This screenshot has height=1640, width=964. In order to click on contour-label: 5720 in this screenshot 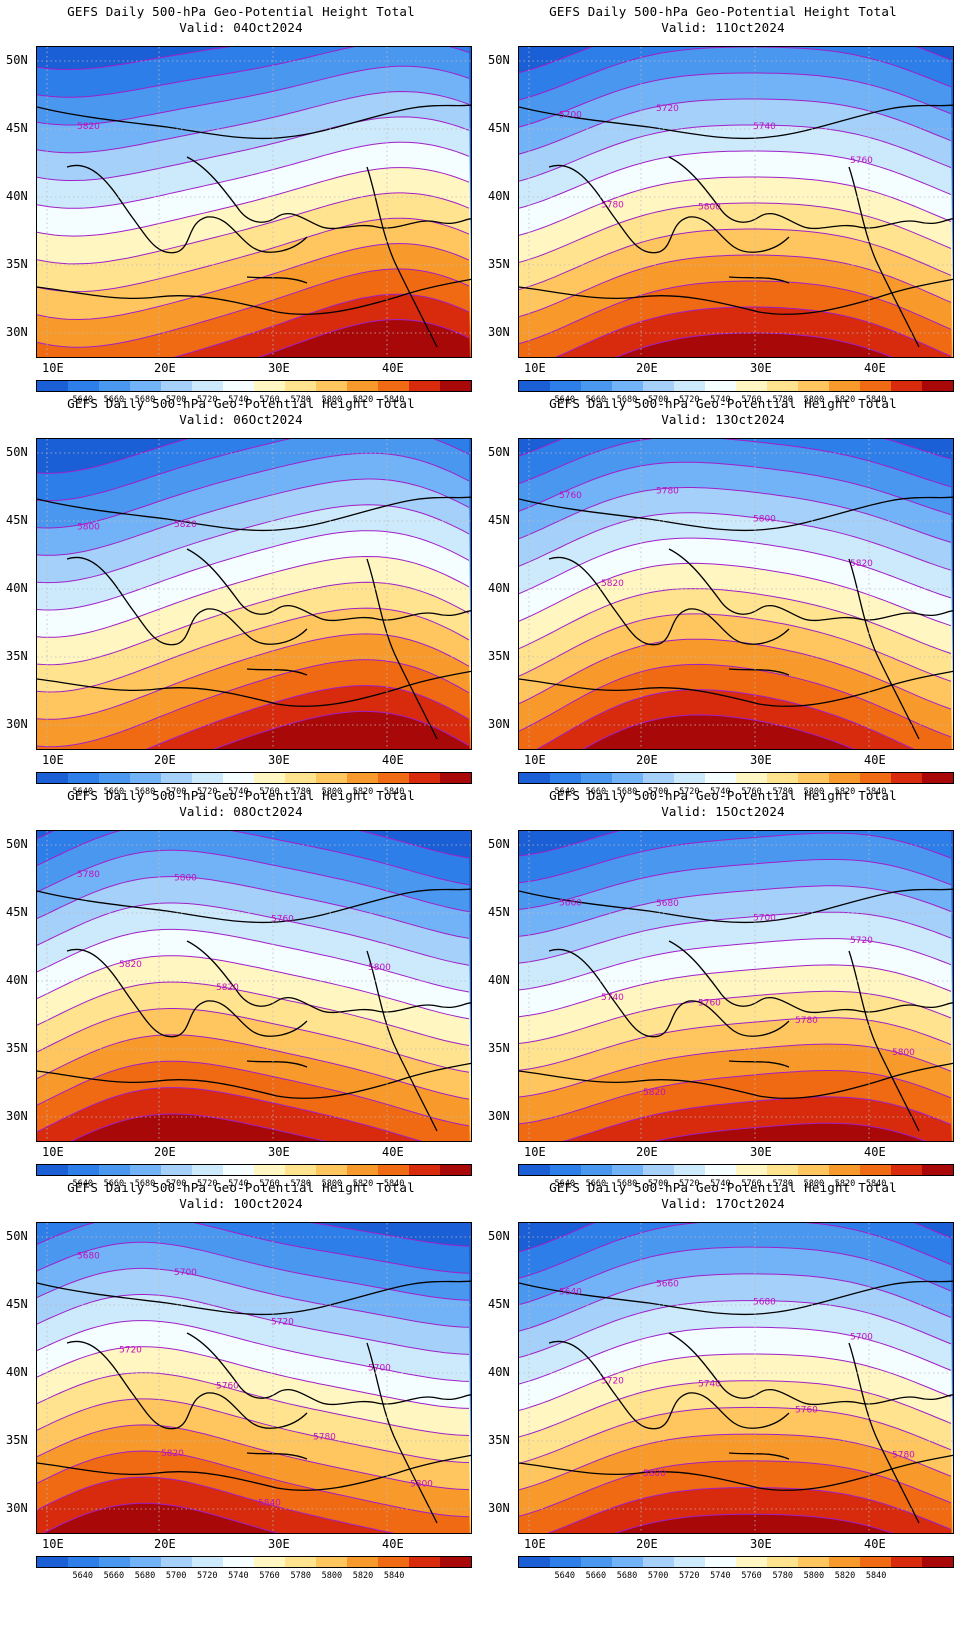, I will do `click(861, 941)`.